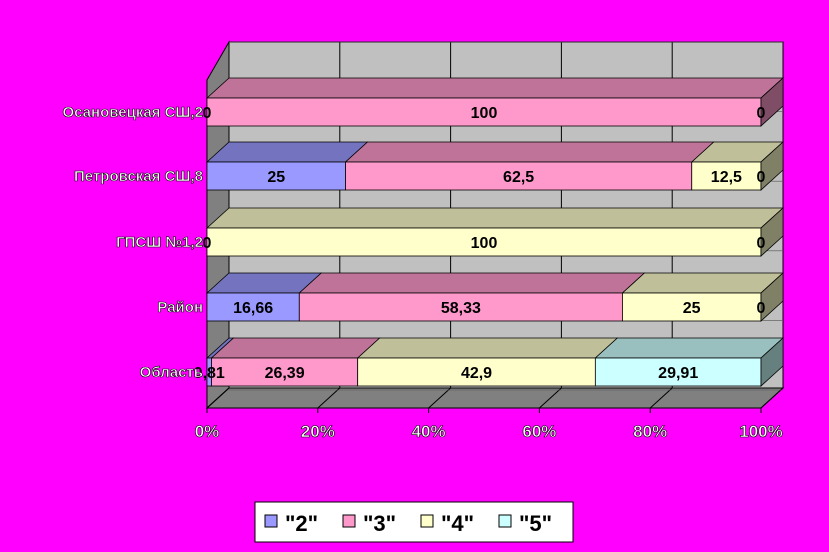 The image size is (829, 552). I want to click on legend-entry: "4", so click(457, 523).